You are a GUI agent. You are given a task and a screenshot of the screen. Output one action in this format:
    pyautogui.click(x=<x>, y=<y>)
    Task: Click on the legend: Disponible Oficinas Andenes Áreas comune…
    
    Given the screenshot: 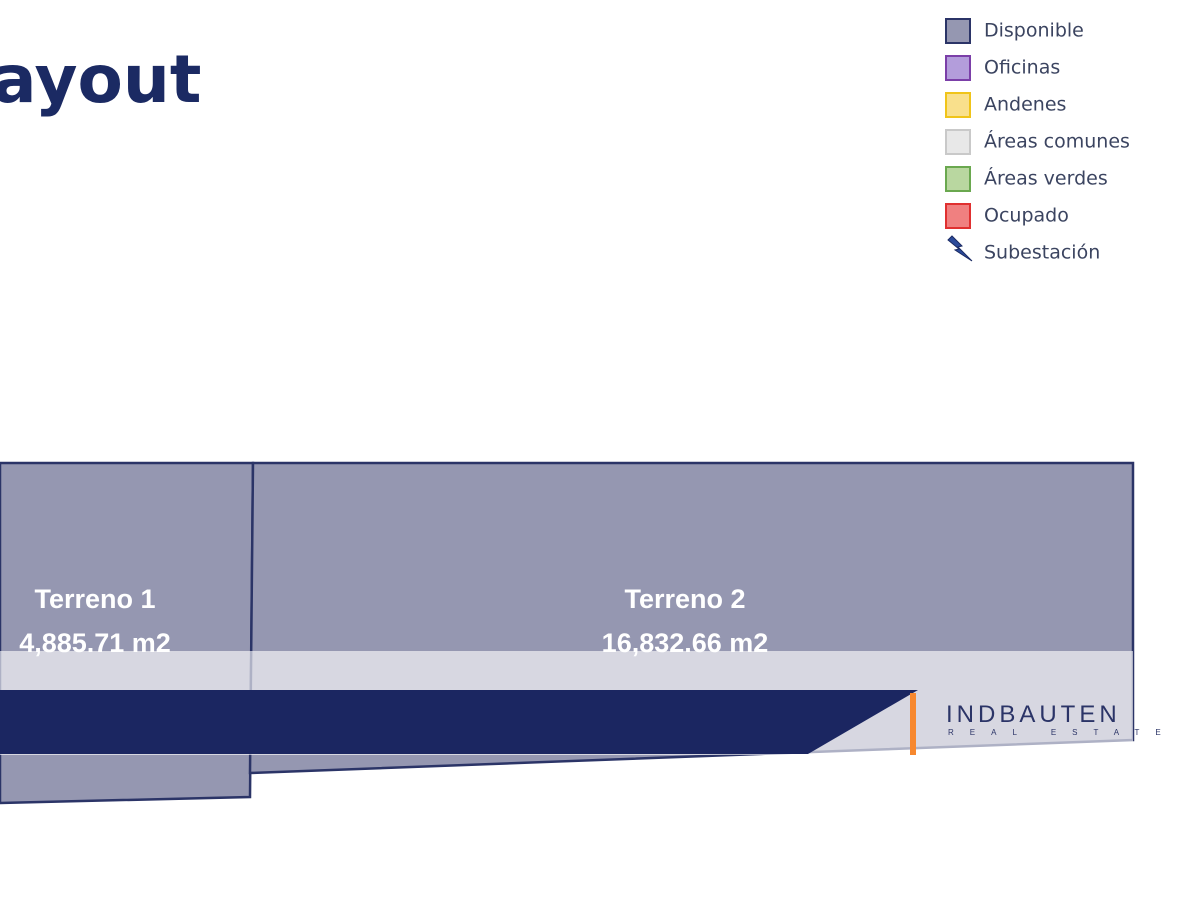 What is the action you would take?
    pyautogui.click(x=1037, y=141)
    